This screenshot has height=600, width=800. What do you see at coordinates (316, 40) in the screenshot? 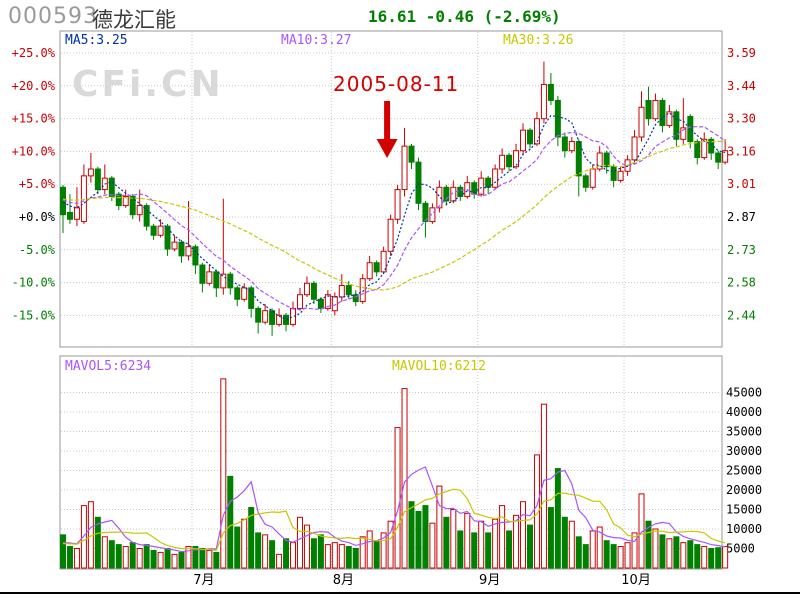
I see `ma10-legend: MA10:3.27` at bounding box center [316, 40].